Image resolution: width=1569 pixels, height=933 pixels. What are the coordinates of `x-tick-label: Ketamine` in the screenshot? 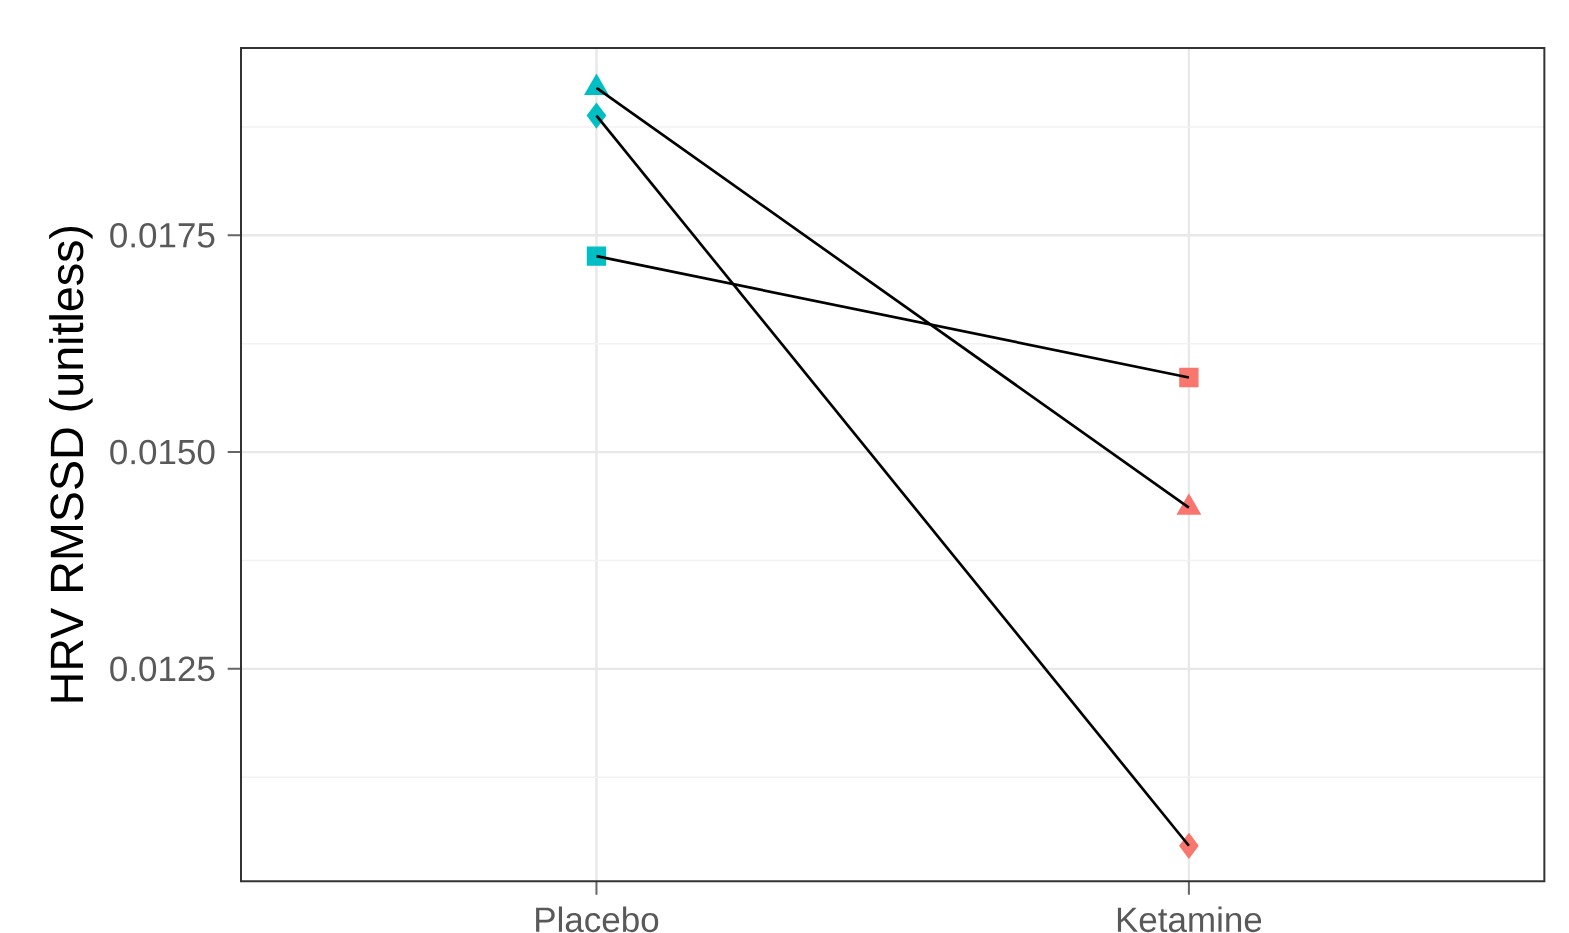 It's located at (1189, 919).